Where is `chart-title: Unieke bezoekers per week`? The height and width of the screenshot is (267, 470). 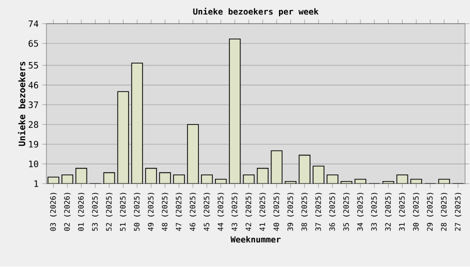 chart-title: Unieke bezoekers per week is located at coordinates (256, 12).